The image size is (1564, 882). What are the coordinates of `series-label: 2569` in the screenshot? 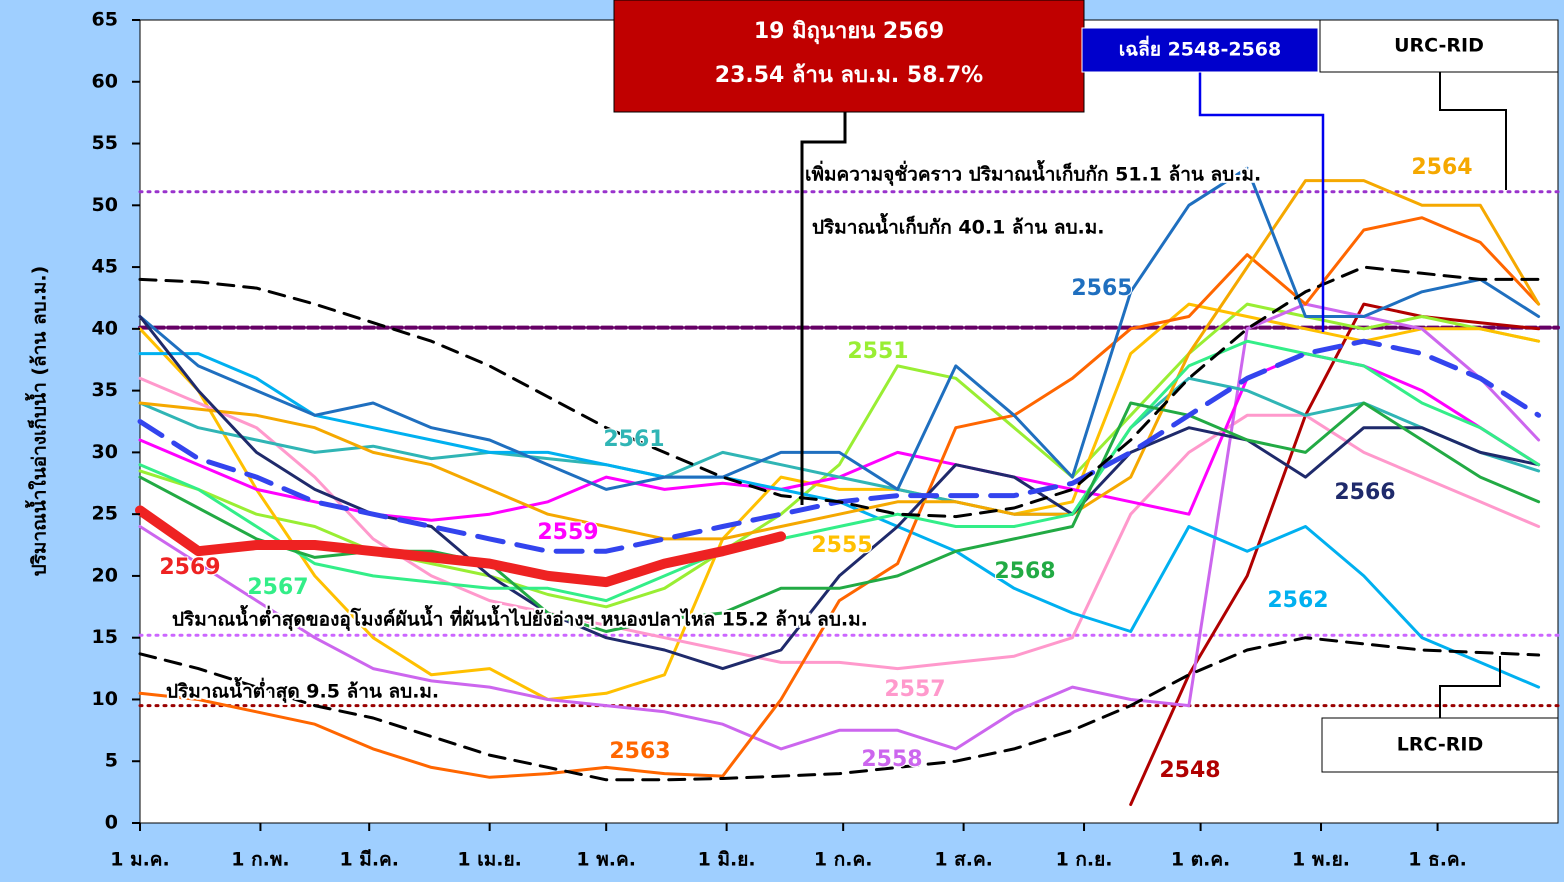 It's located at (189, 567).